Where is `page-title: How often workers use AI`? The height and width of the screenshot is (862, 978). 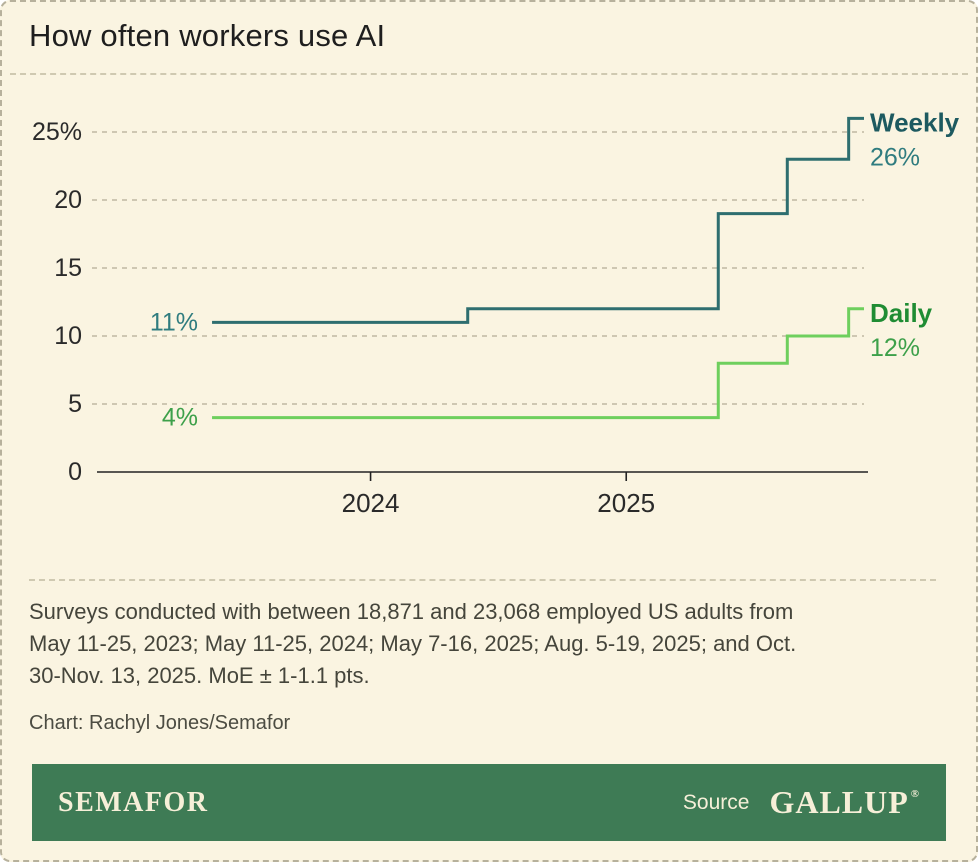
page-title: How often workers use AI is located at coordinates (207, 35).